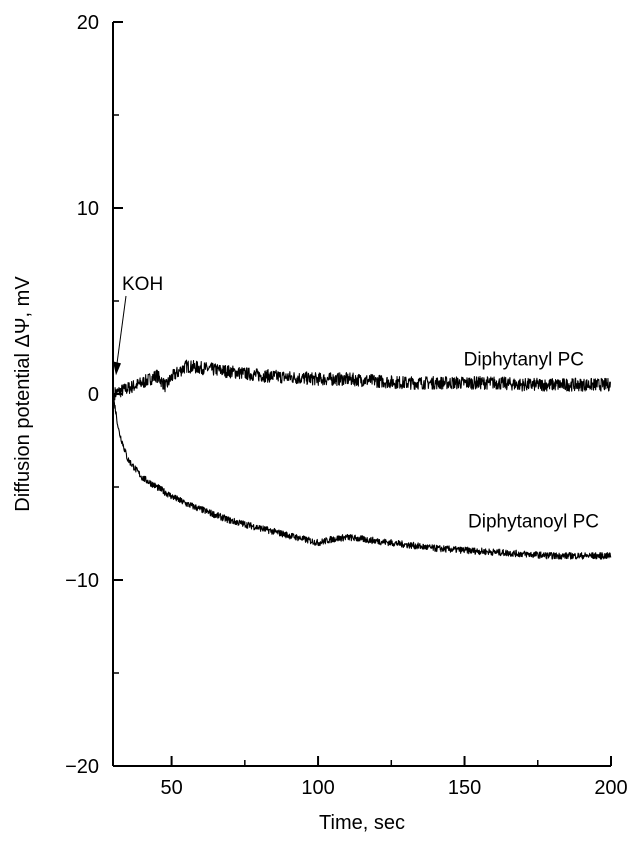 The height and width of the screenshot is (841, 634). I want to click on series-line-diphytanyl-pc, so click(361, 380).